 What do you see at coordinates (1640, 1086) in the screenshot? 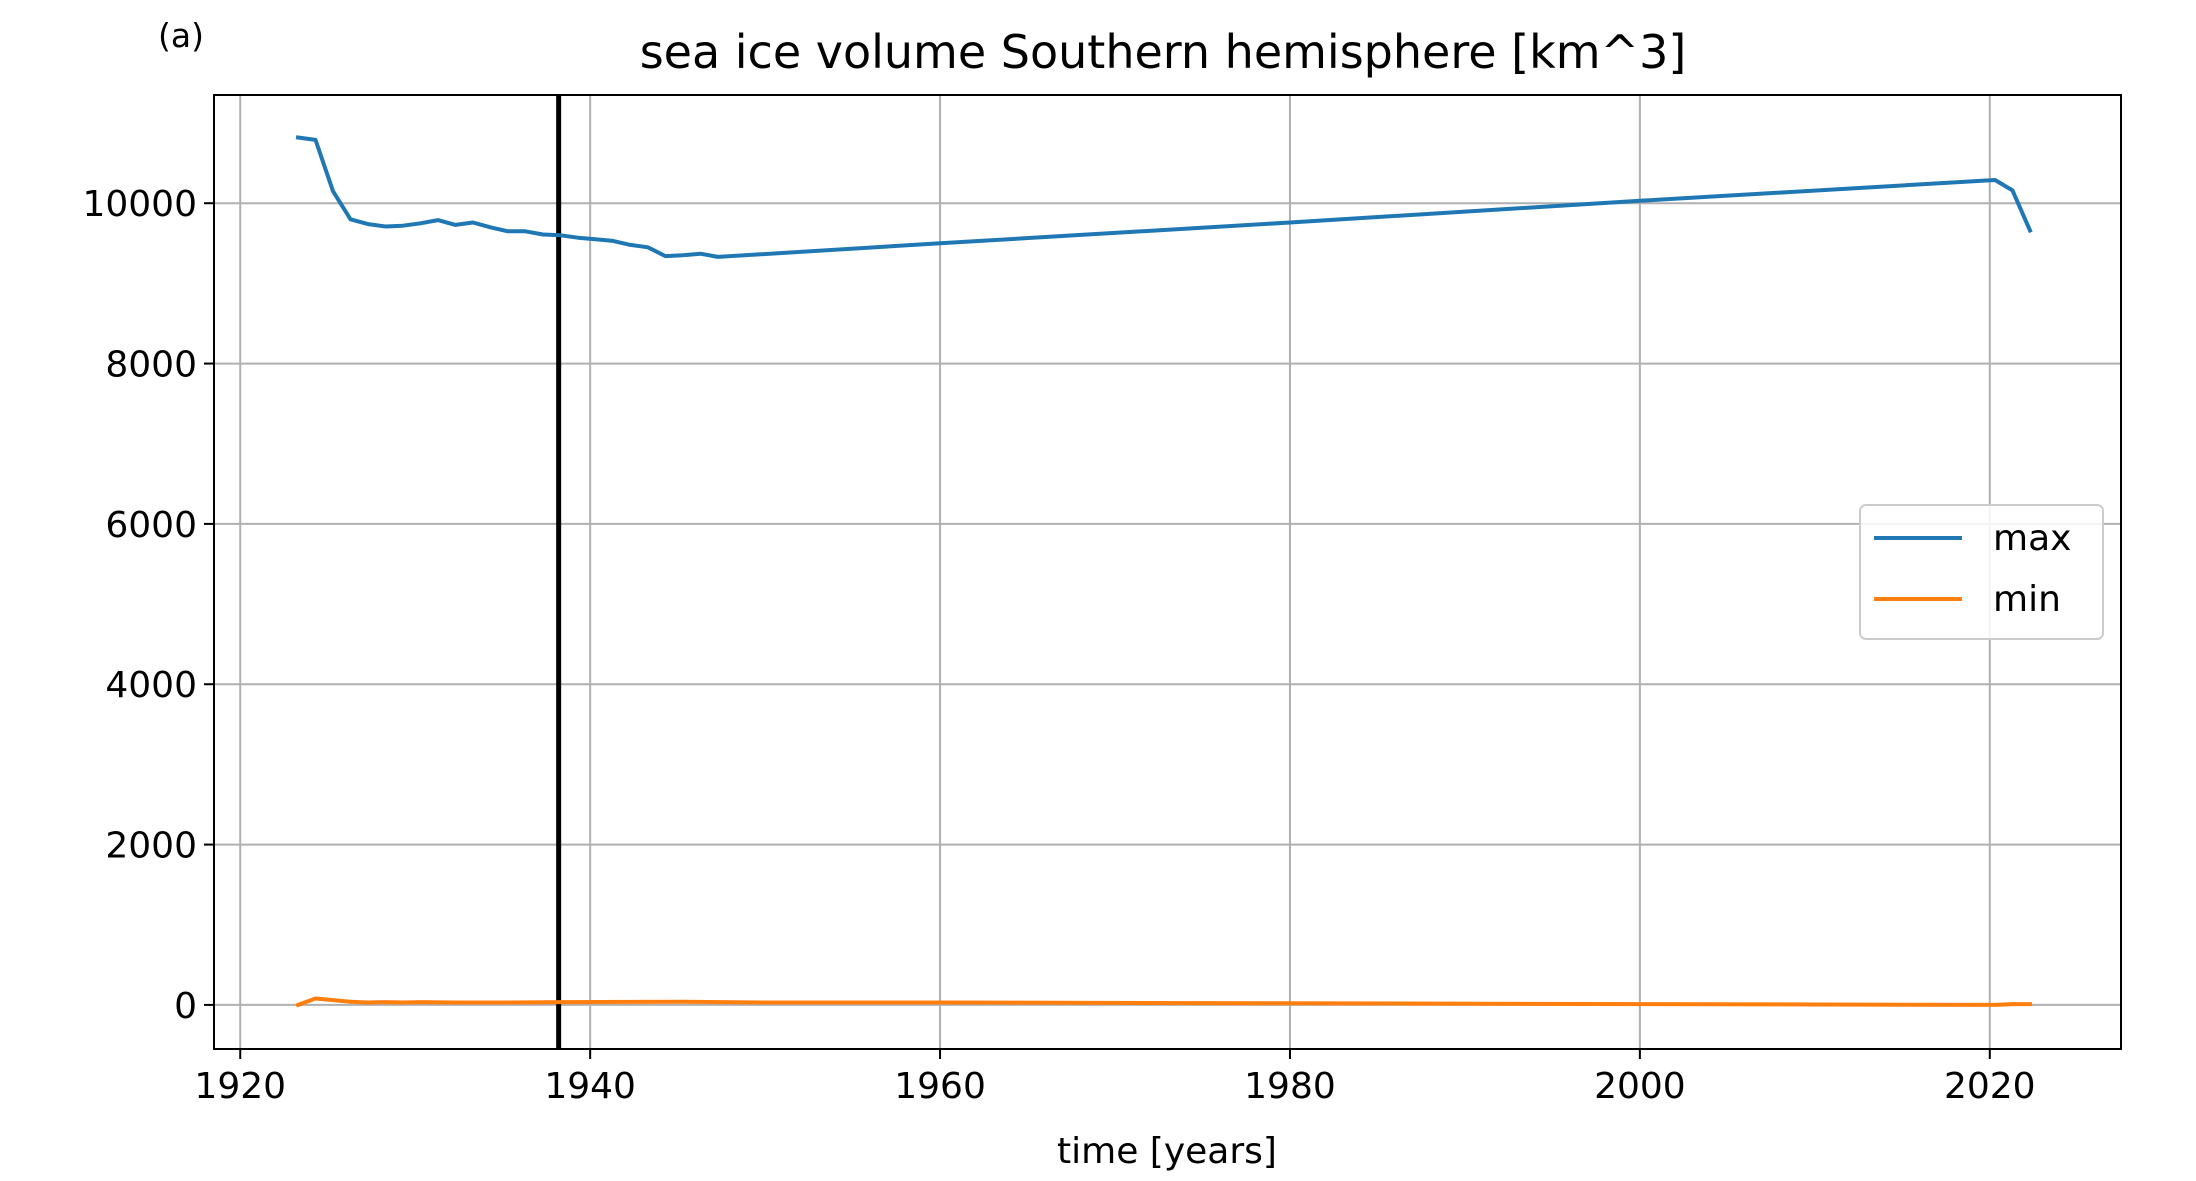
I see `x-tick-label: 2000` at bounding box center [1640, 1086].